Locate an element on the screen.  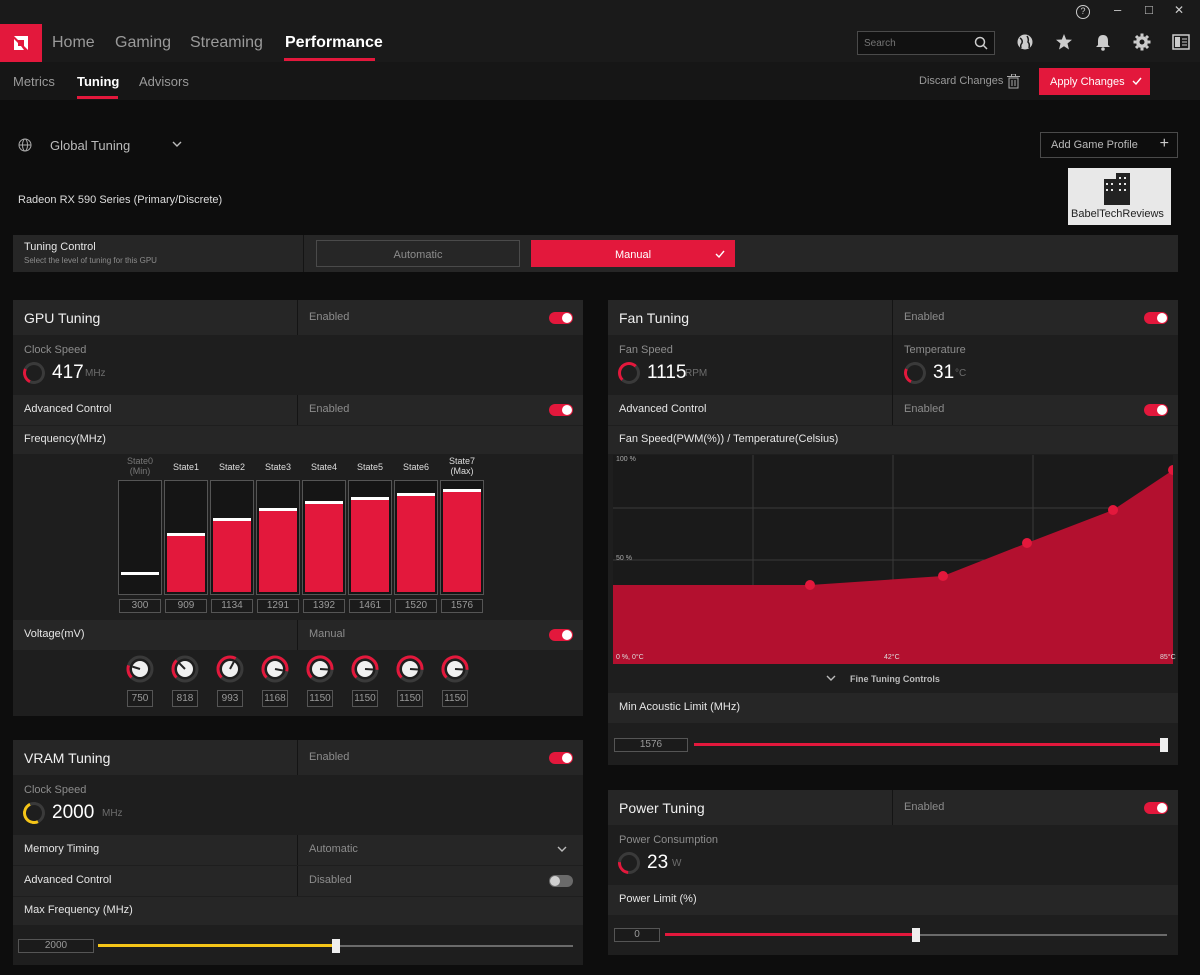
memory-timing-row: Memory Timing Automatic is located at coordinates (298, 850).